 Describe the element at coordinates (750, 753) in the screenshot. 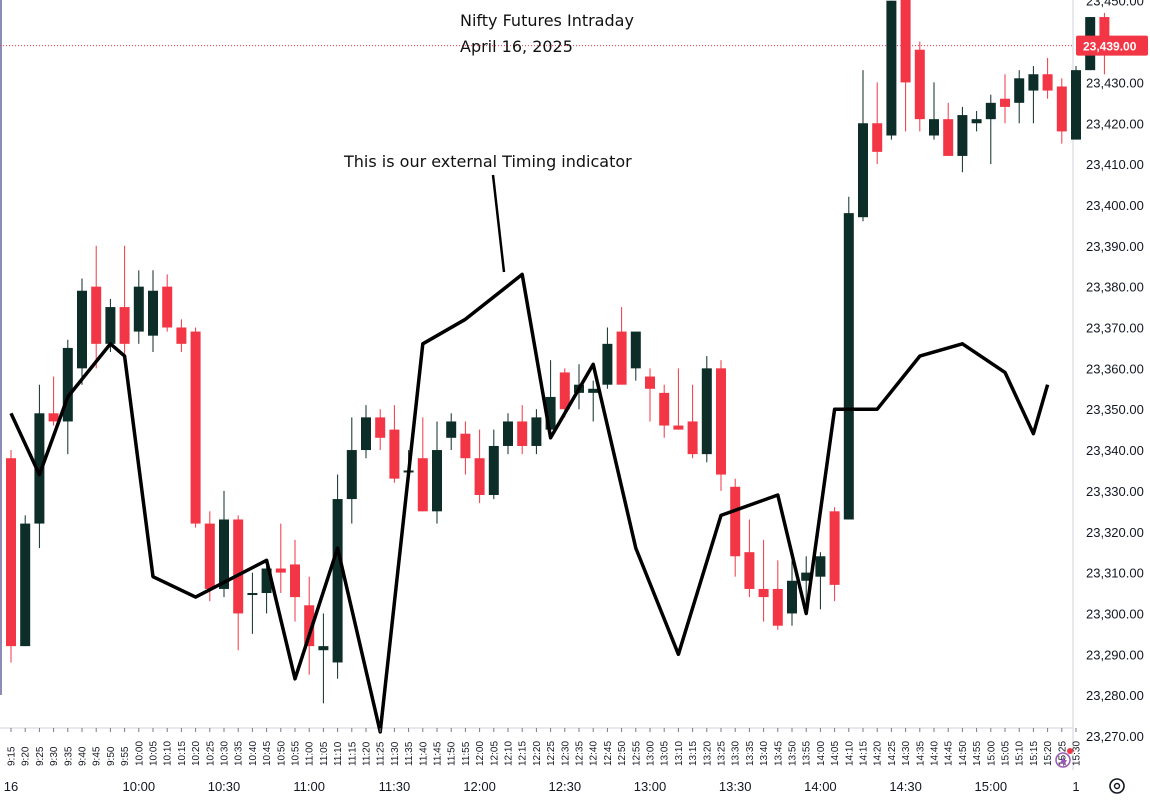

I see `x-tick-label: 13:35` at that location.